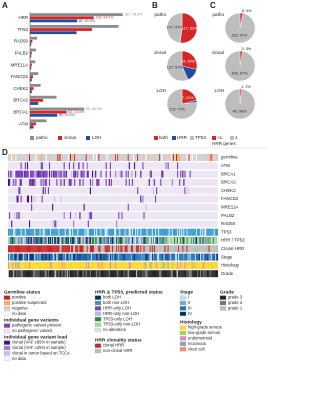 Image resolution: width=320 pixels, height=400 pixels. I want to click on legend-title: Stage, so click(186, 292).